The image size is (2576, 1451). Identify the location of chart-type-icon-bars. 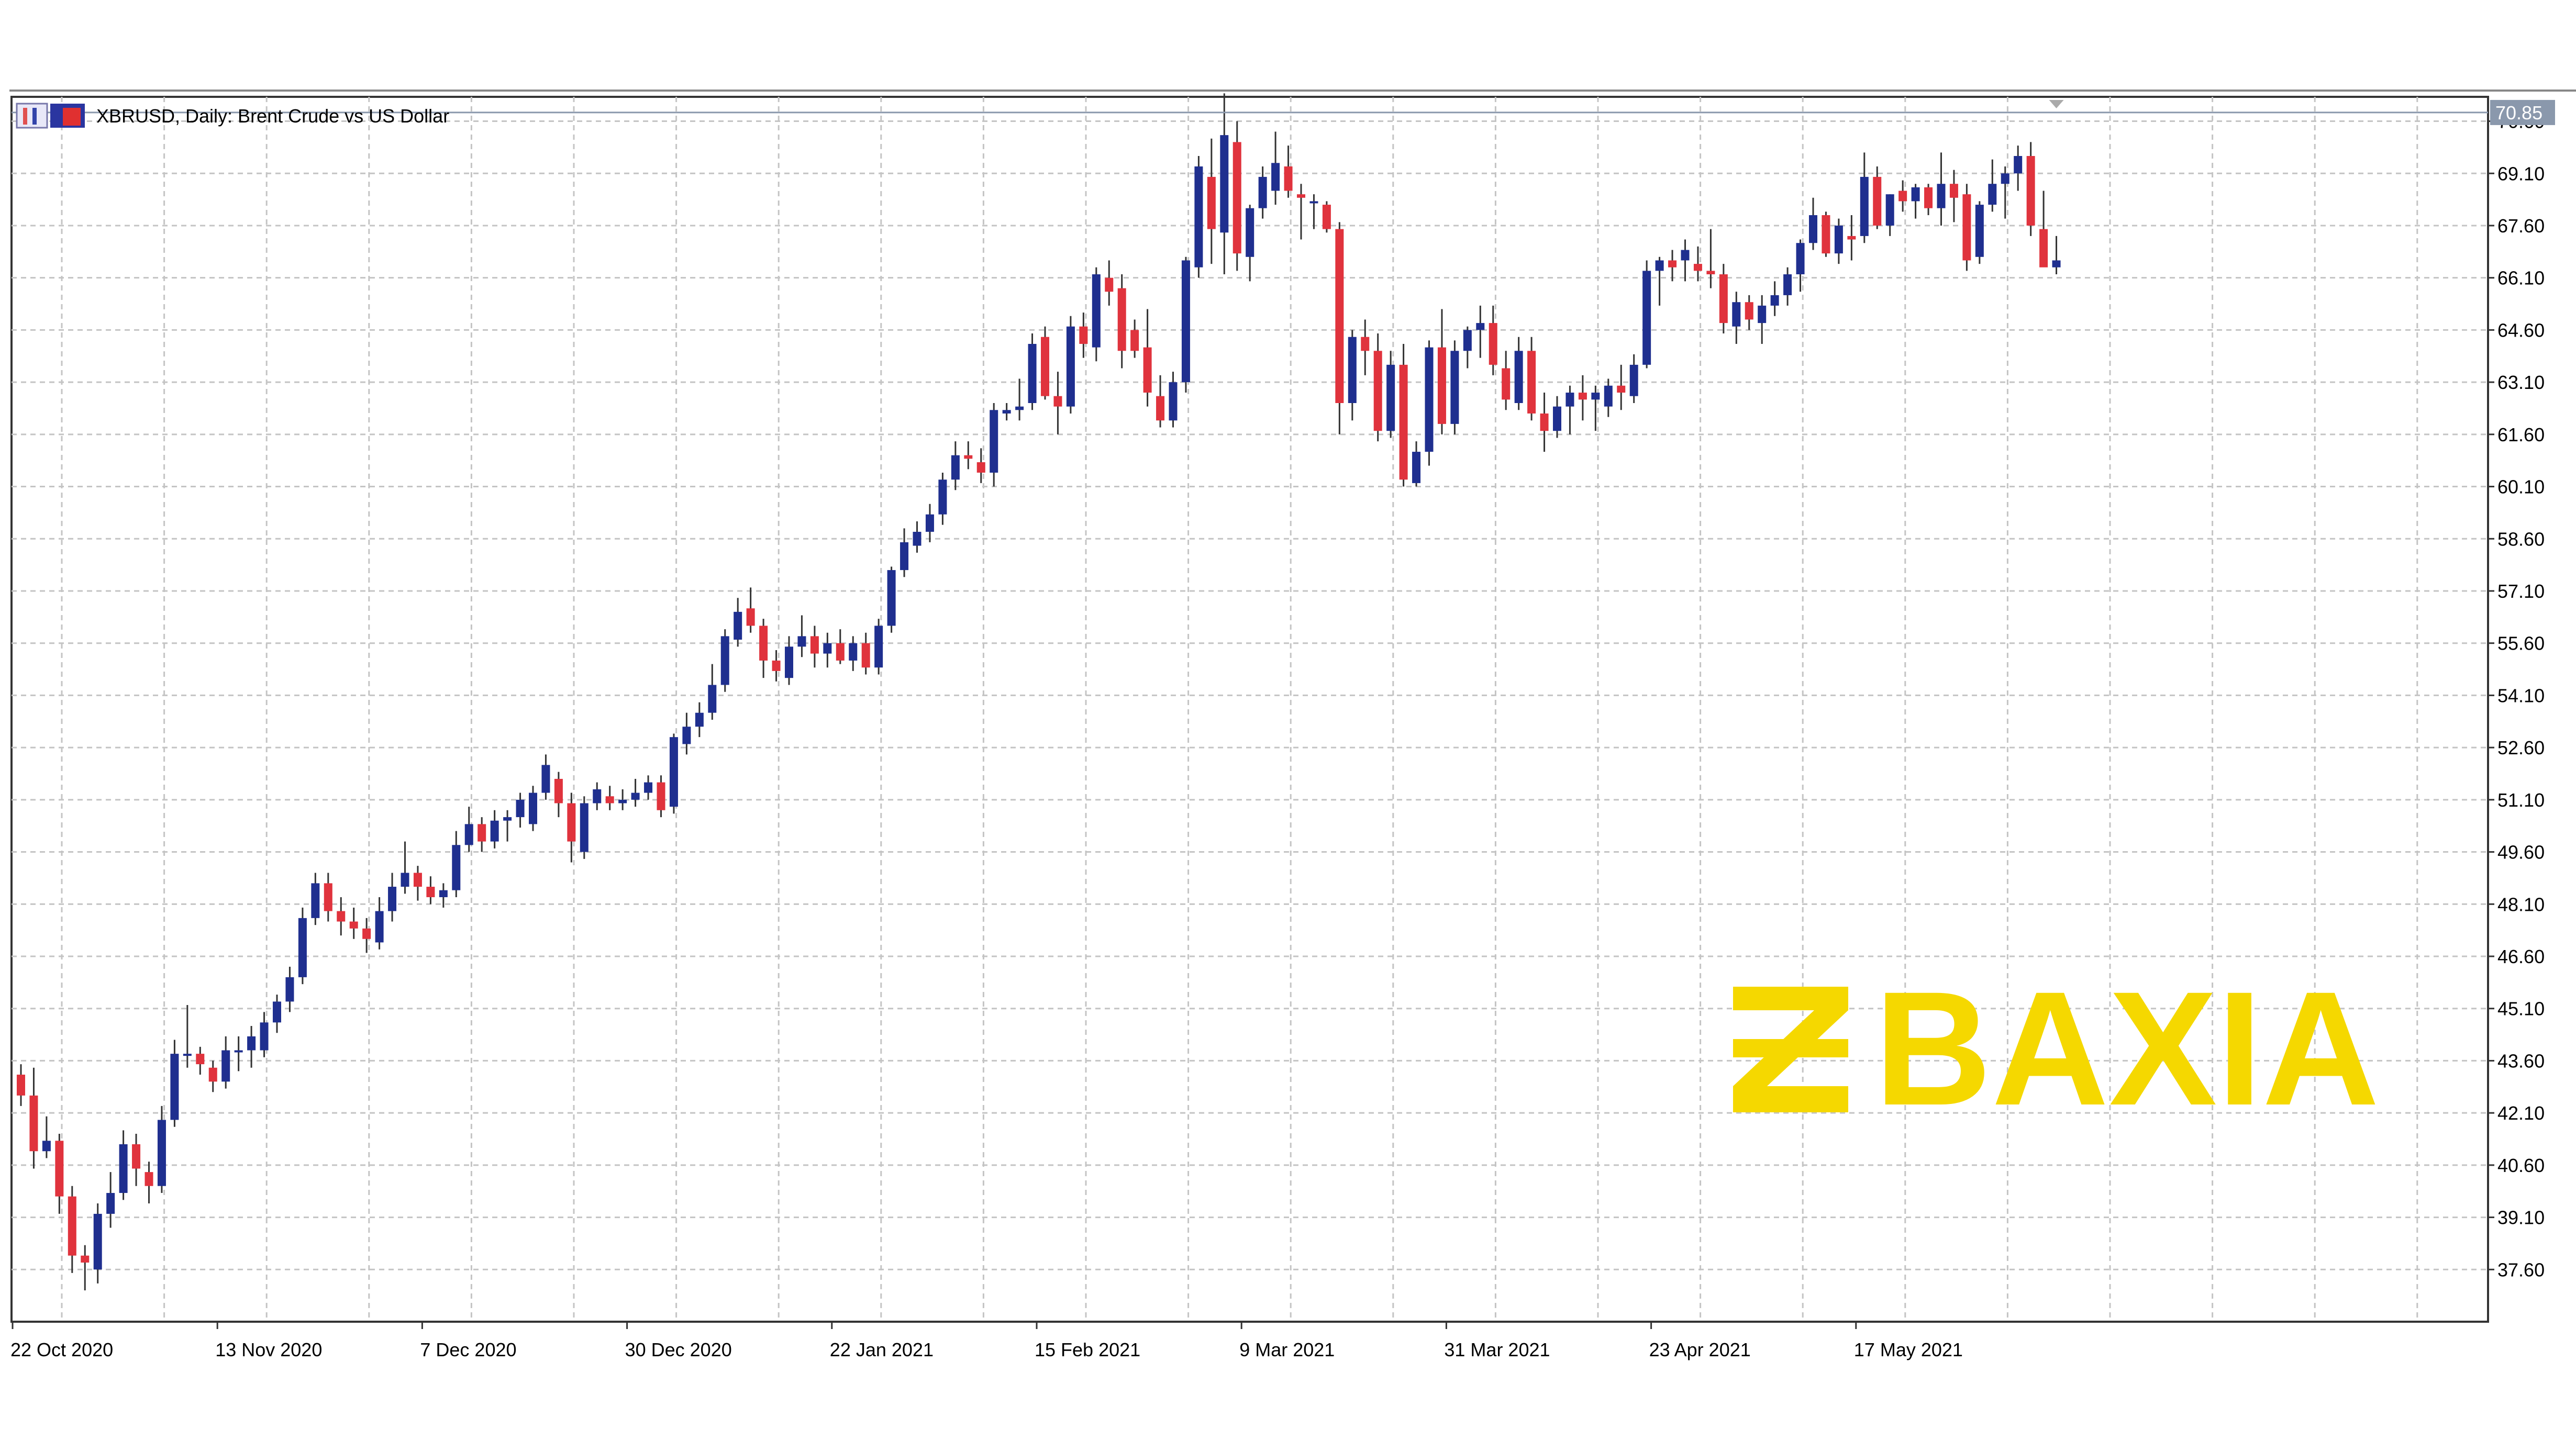
(25, 117).